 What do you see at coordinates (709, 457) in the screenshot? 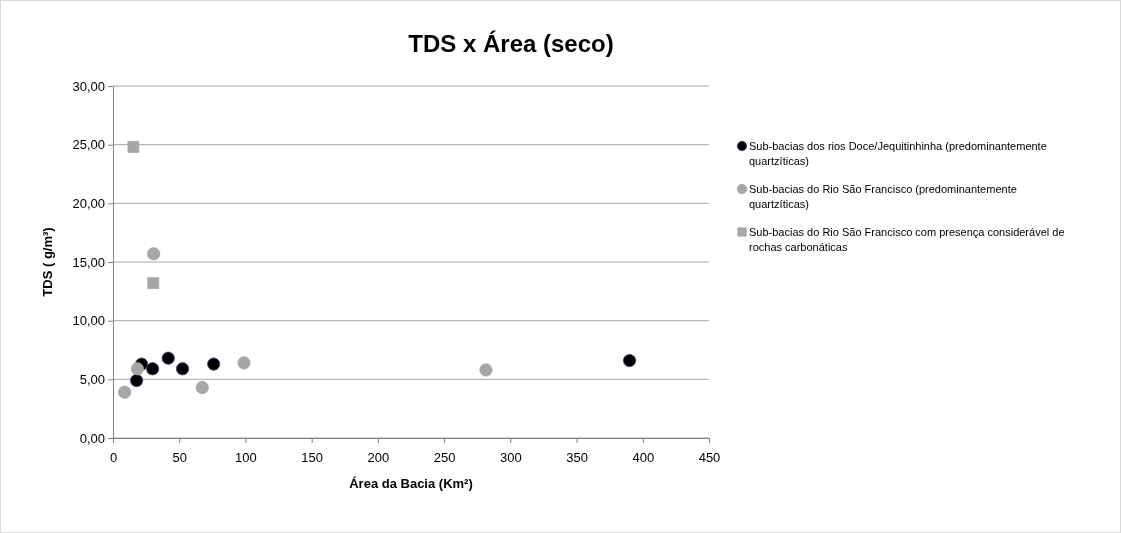
I see `x-tick-label: 450` at bounding box center [709, 457].